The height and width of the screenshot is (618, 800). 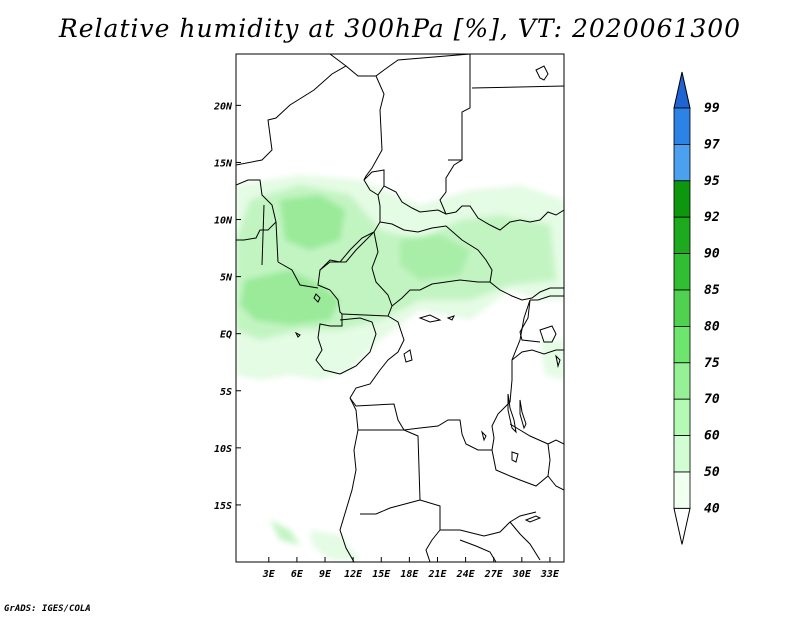 I want to click on lat-tick-label: 15N, so click(x=223, y=163).